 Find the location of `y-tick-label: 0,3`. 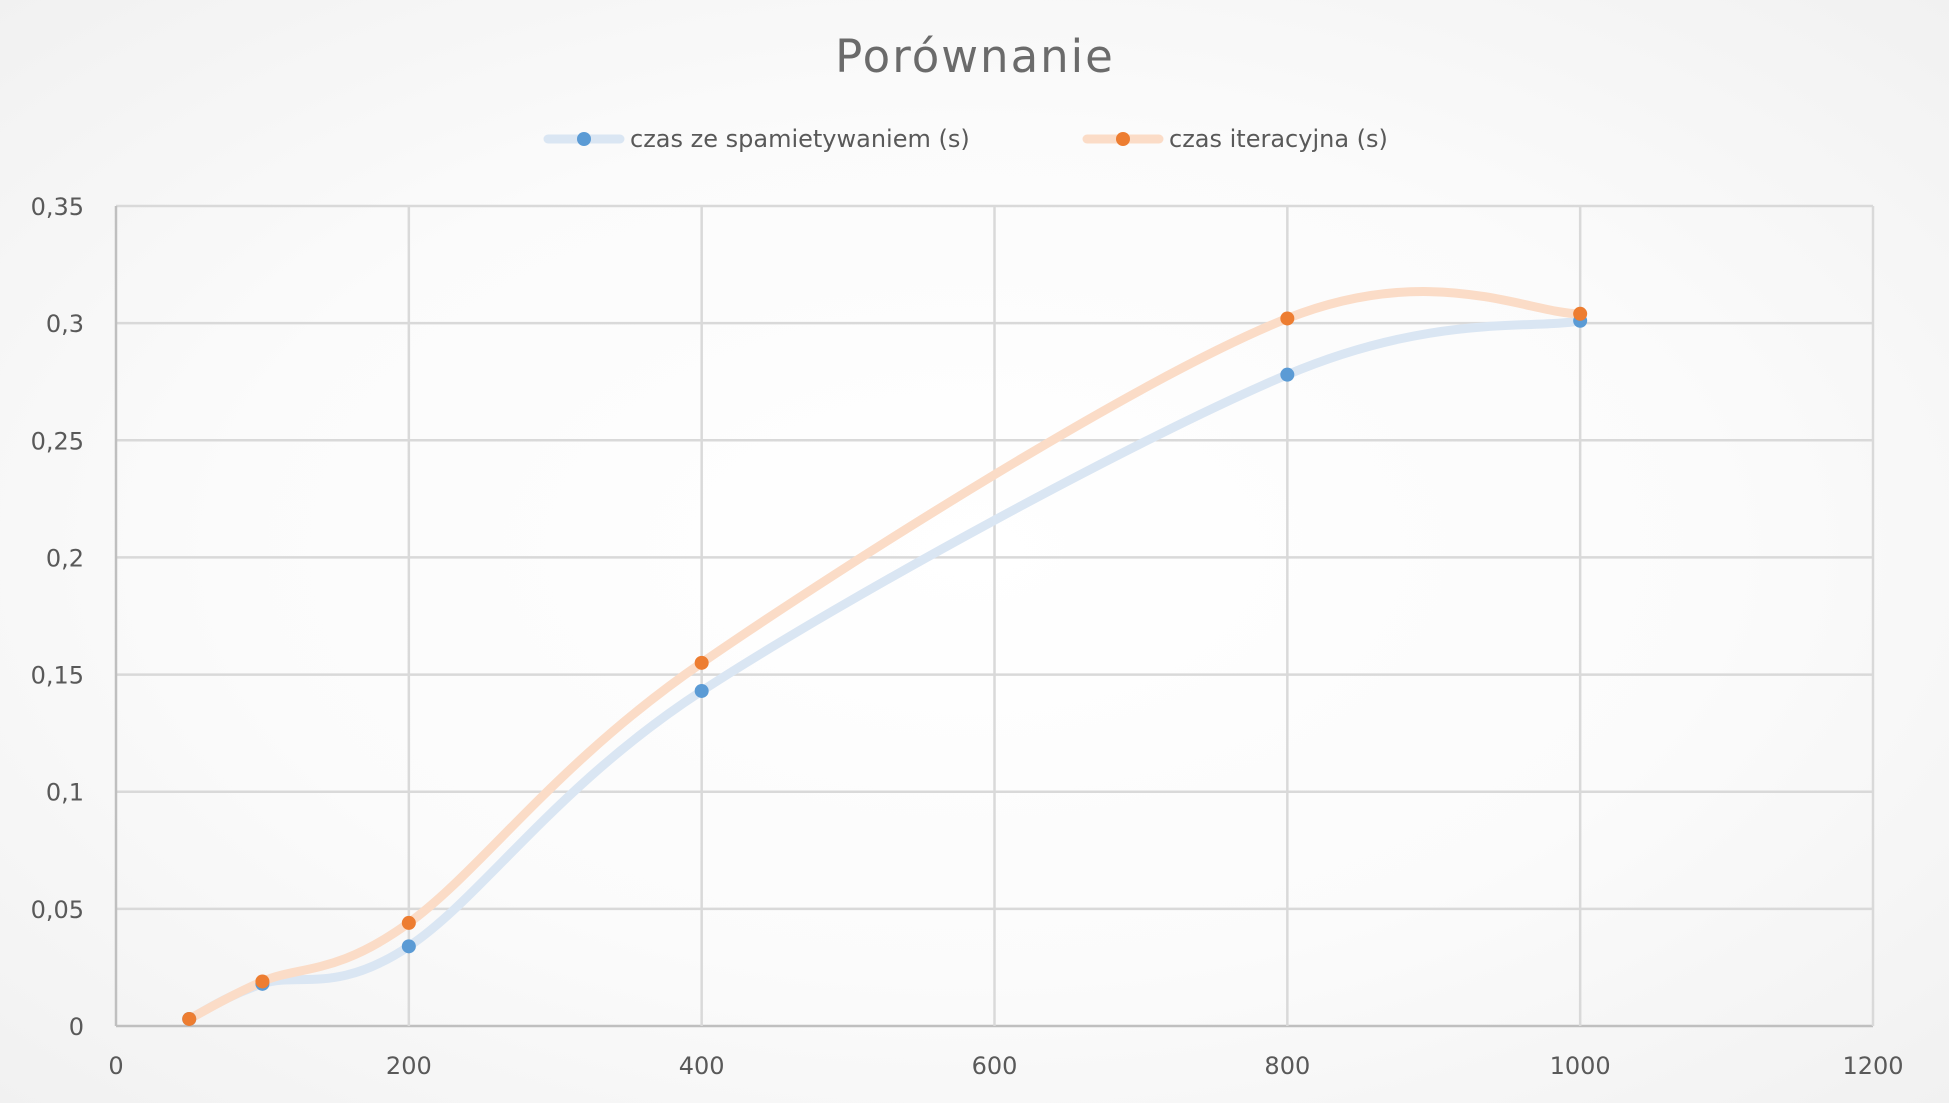

y-tick-label: 0,3 is located at coordinates (65, 324).